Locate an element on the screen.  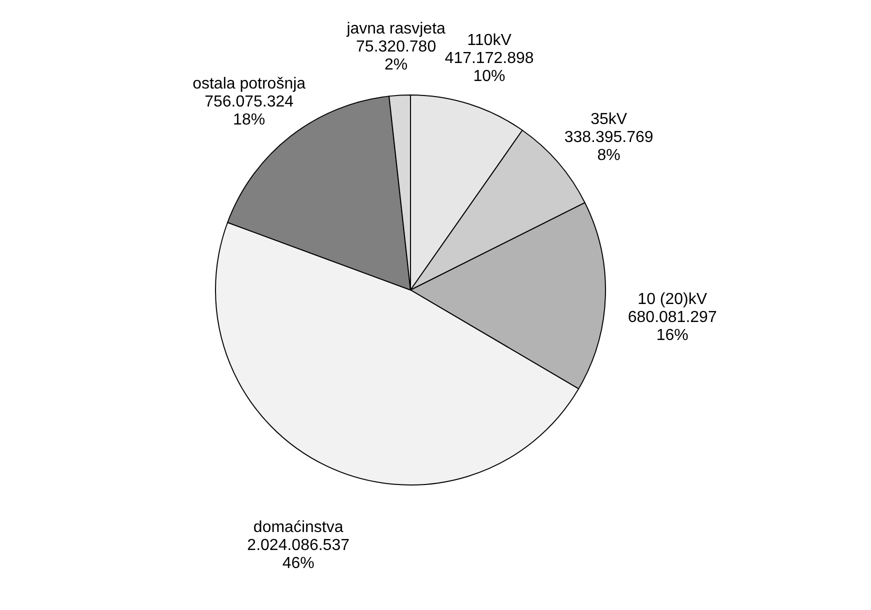
slice-label: domaćinstva is located at coordinates (298, 527).